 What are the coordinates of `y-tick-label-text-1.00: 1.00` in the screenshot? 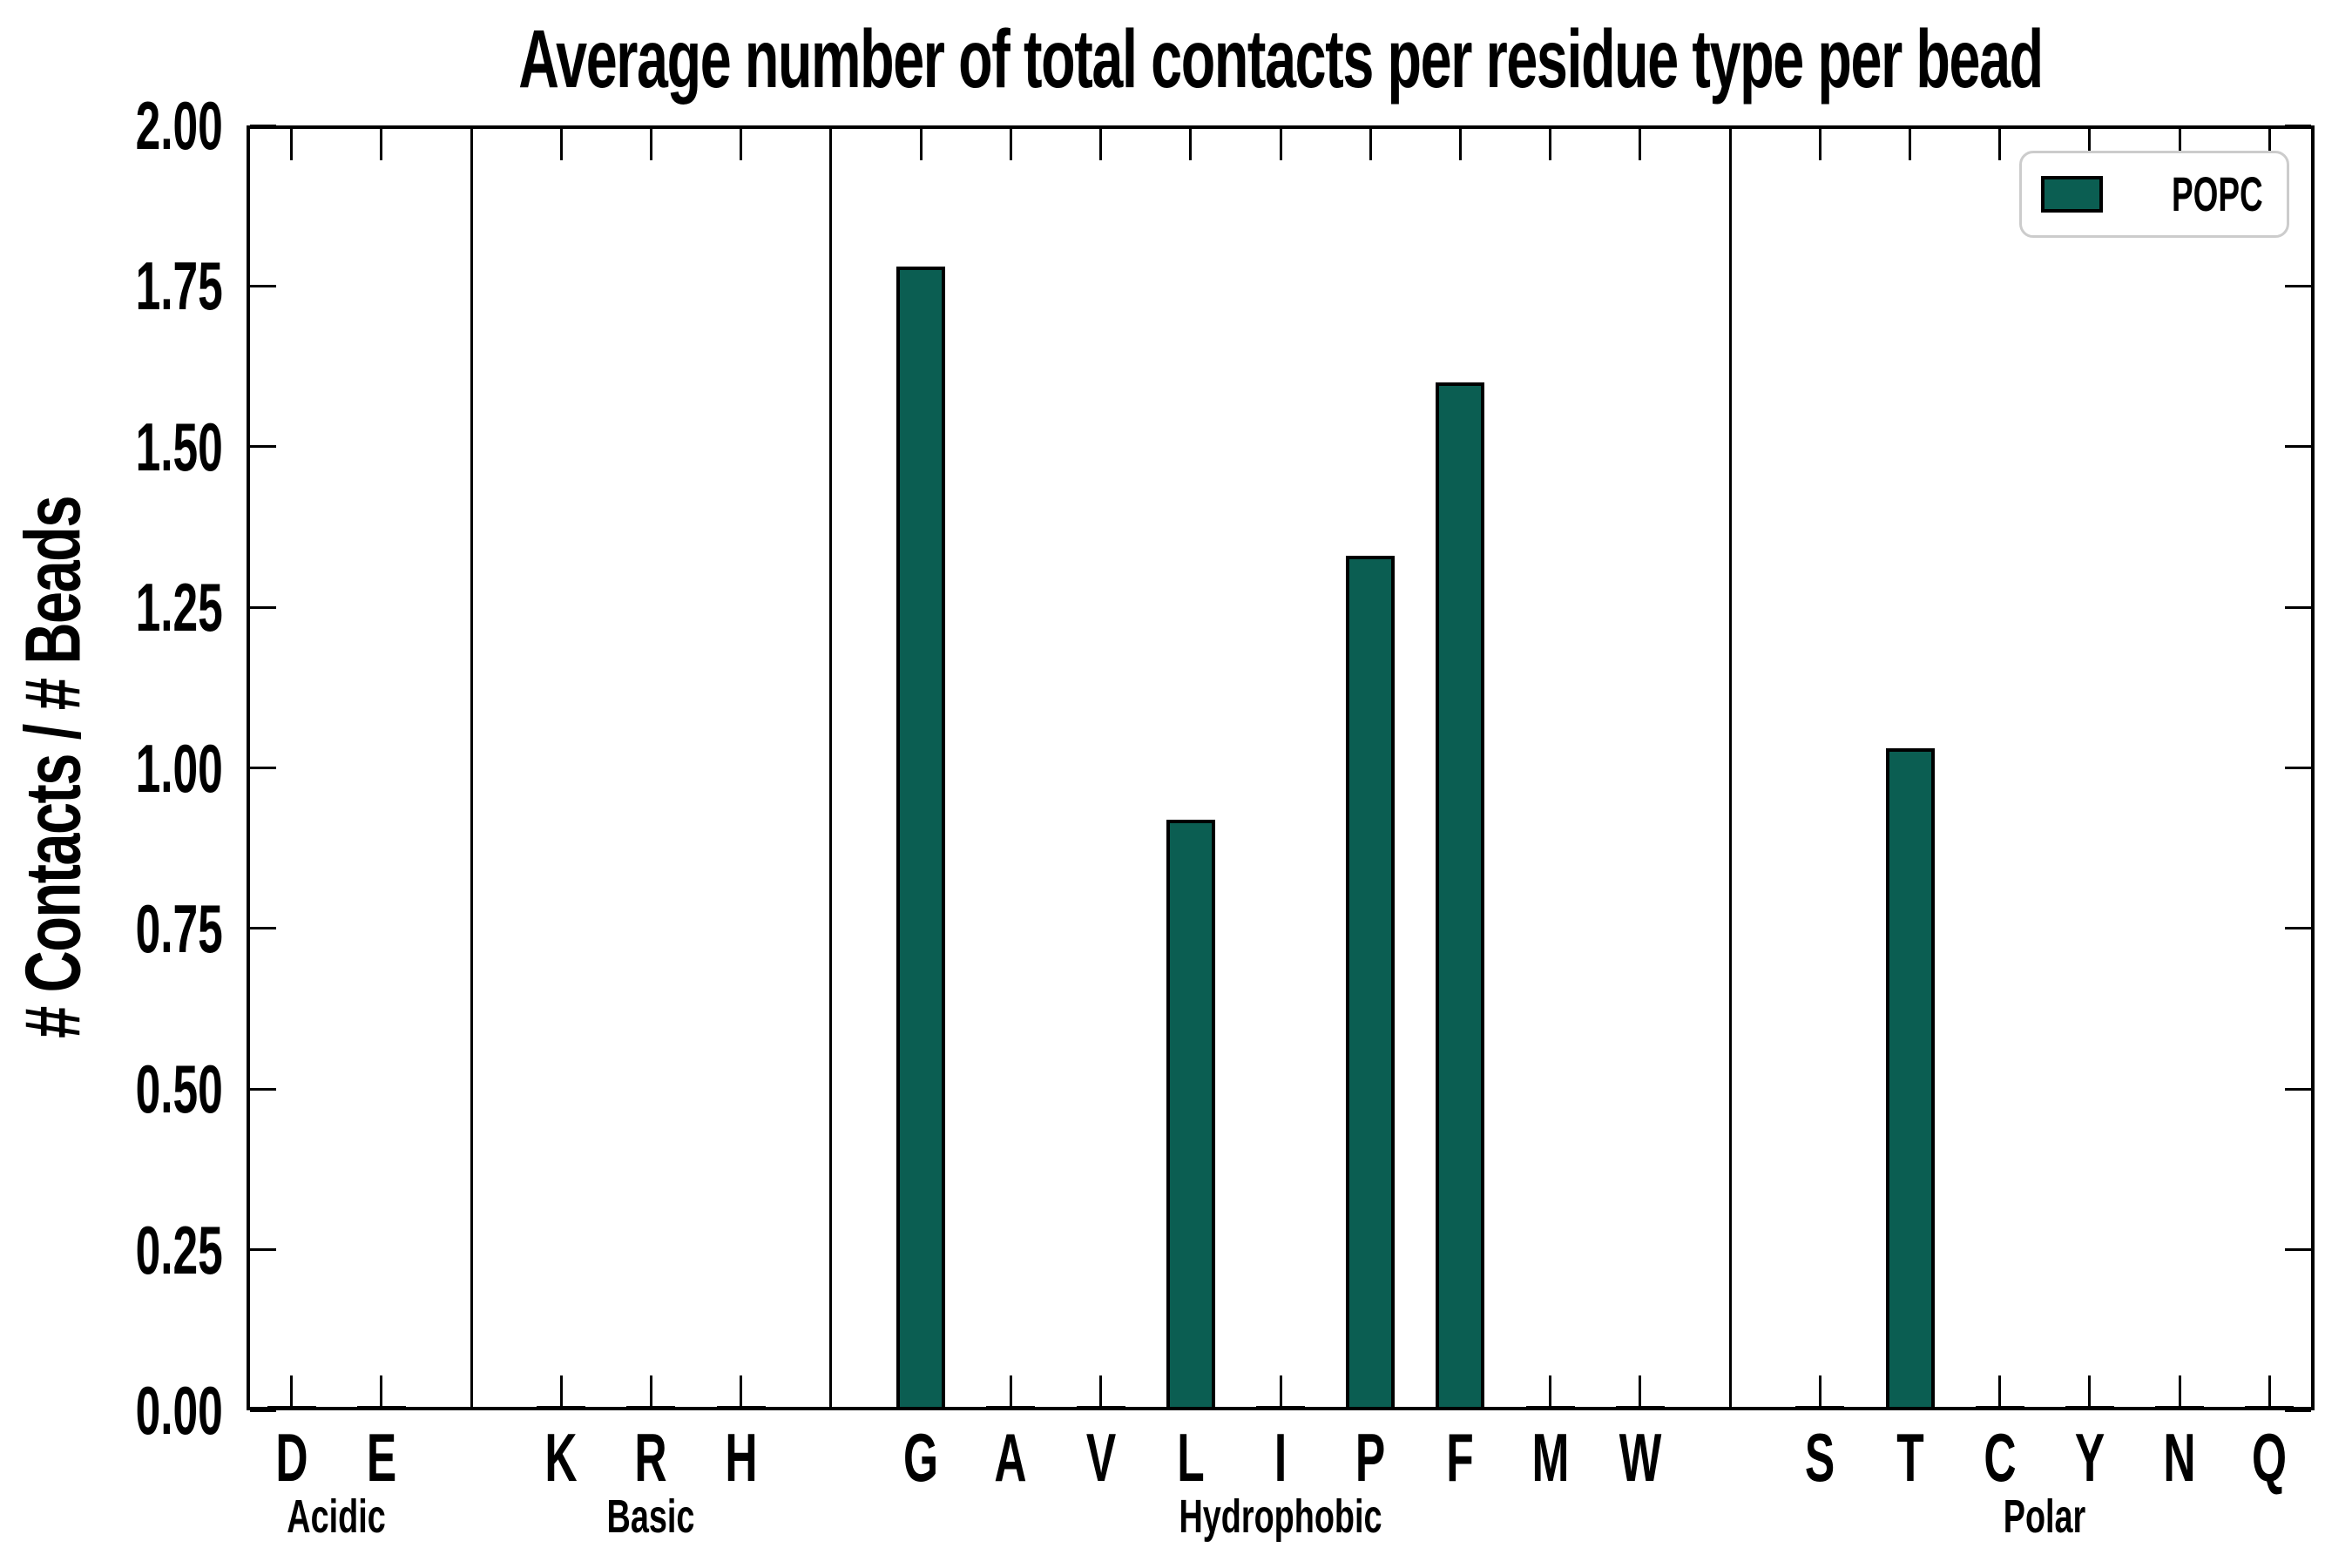 It's located at (179, 768).